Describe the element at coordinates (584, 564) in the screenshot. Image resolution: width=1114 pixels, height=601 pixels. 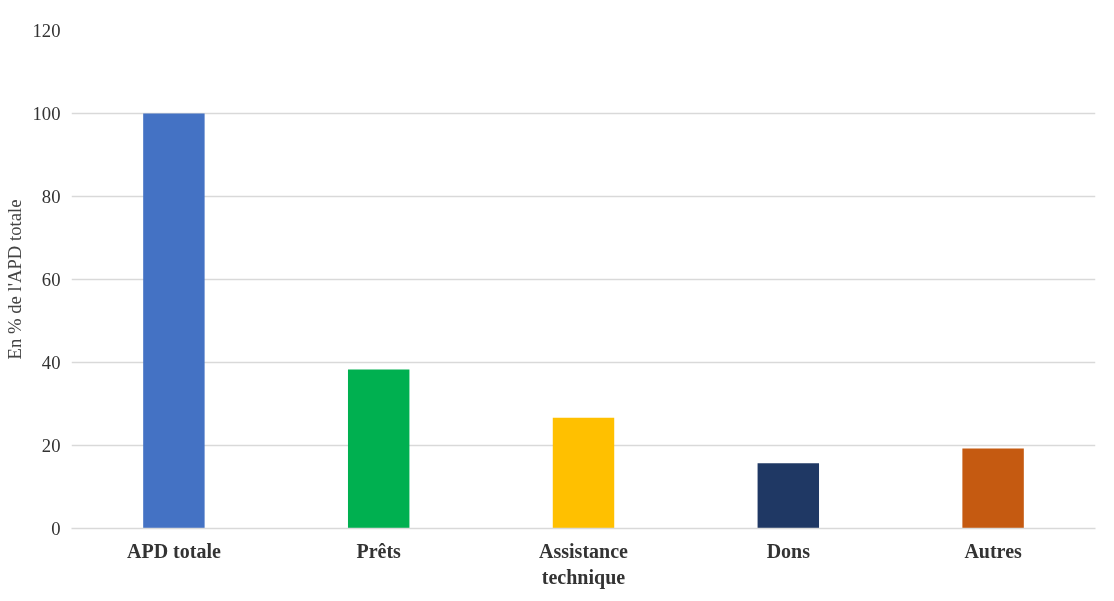
I see `x-tick-label: Assistance technique` at that location.